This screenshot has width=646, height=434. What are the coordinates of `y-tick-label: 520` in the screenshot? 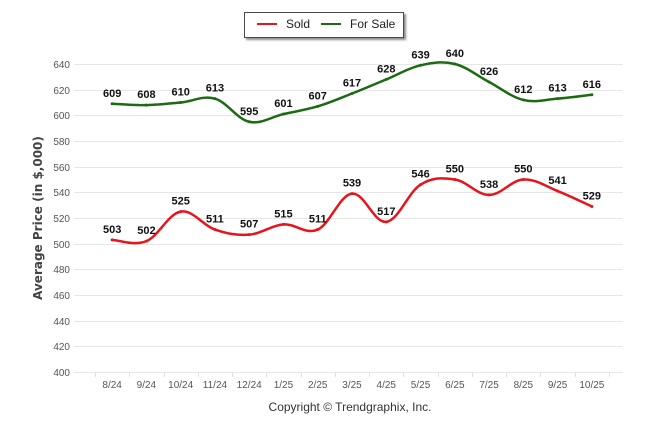 It's located at (61, 219).